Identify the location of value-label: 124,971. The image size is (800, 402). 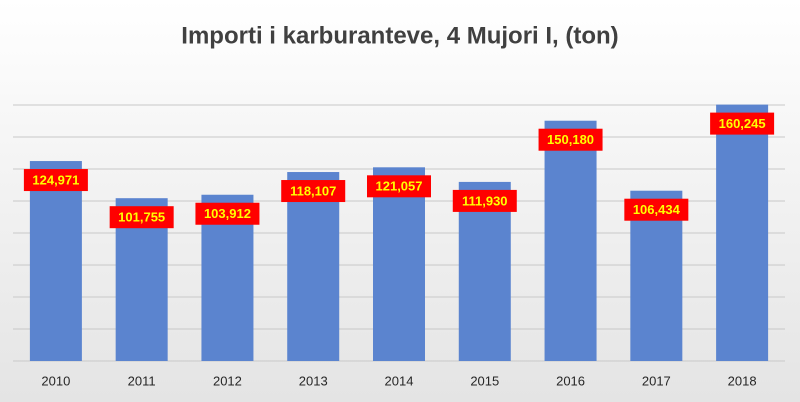
(55, 179).